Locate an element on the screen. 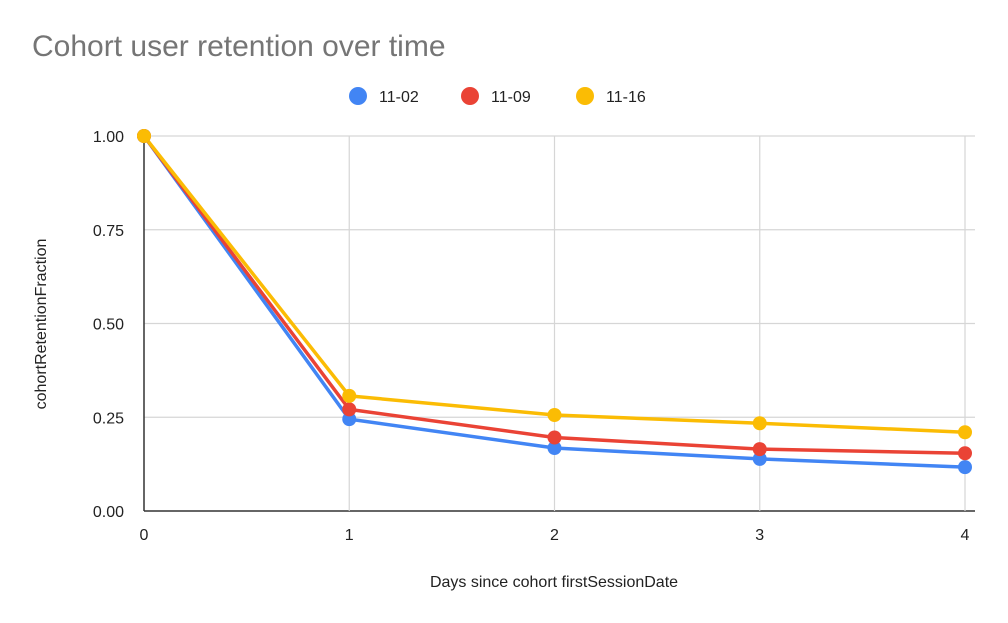 Image resolution: width=1008 pixels, height=623 pixels. x-tick-label: 1 is located at coordinates (349, 535).